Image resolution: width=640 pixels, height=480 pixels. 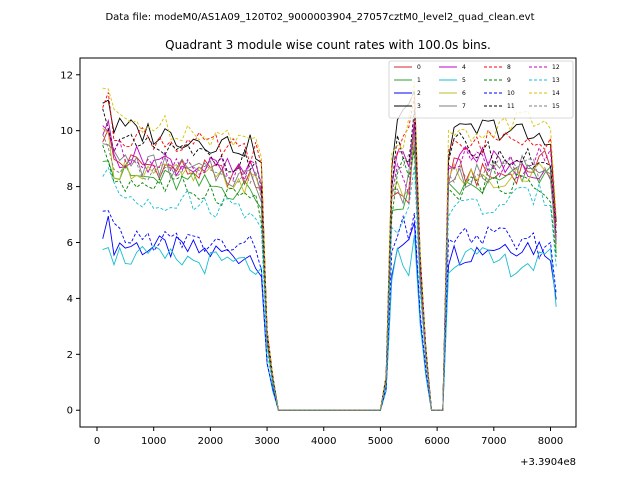 I want to click on legend-label: 12, so click(x=556, y=67).